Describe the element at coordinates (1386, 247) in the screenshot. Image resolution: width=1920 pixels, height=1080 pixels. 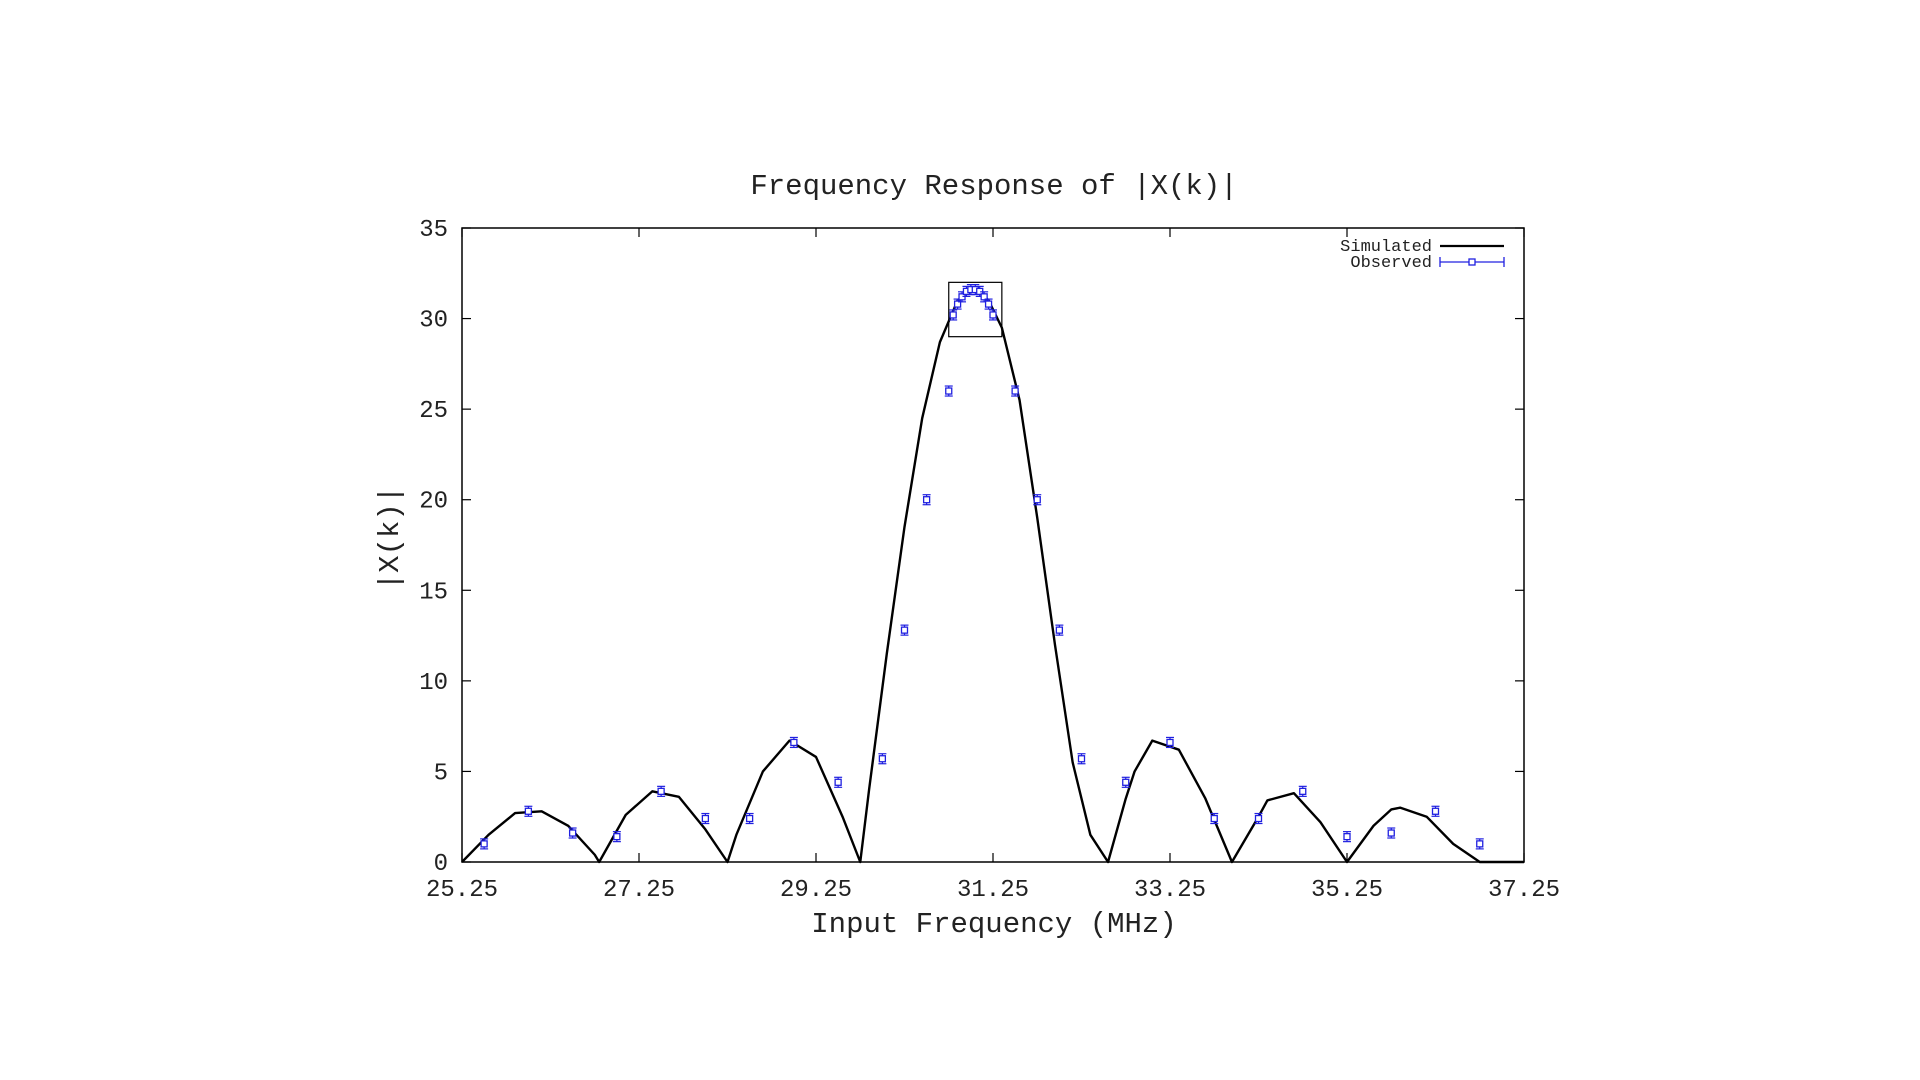
I see `legend-label-simulated: Simulated` at that location.